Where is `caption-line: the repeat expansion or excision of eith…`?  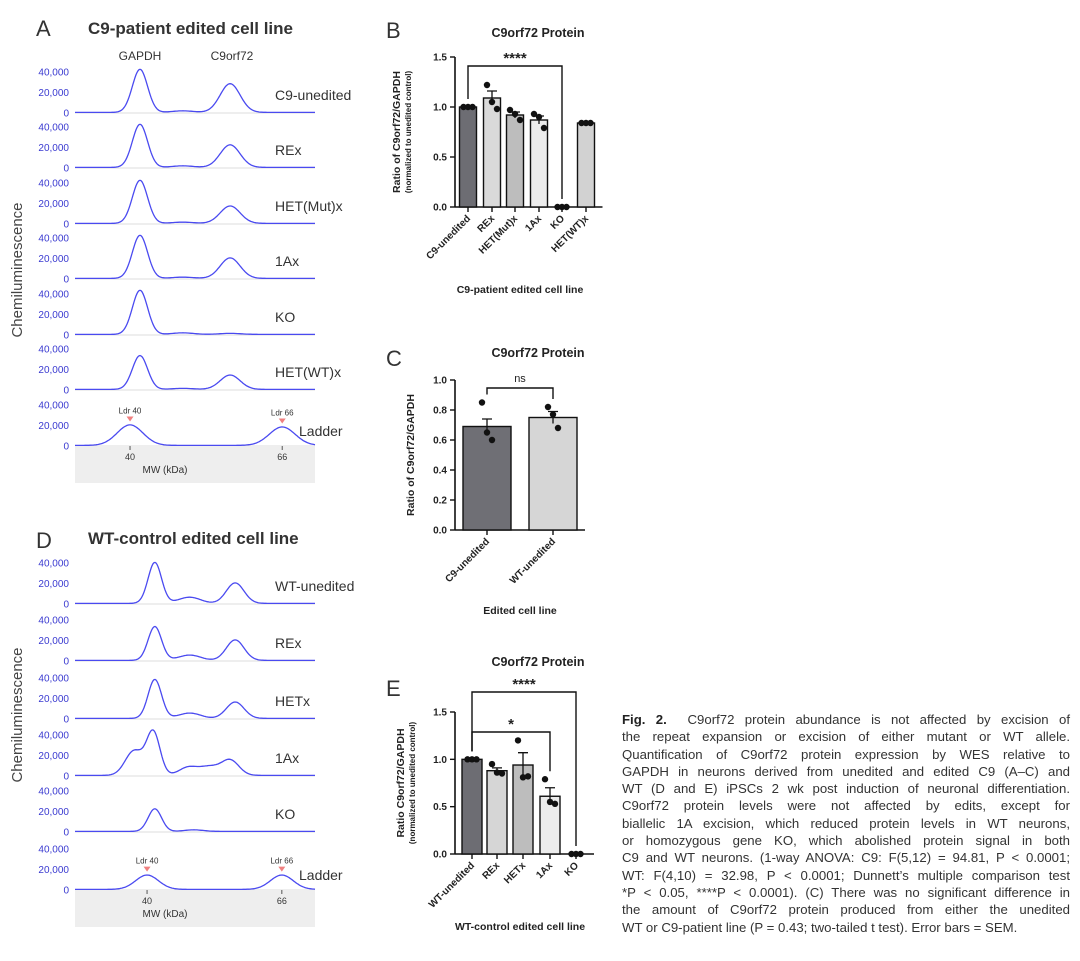
caption-line: the repeat expansion or excision of eith… is located at coordinates (846, 737).